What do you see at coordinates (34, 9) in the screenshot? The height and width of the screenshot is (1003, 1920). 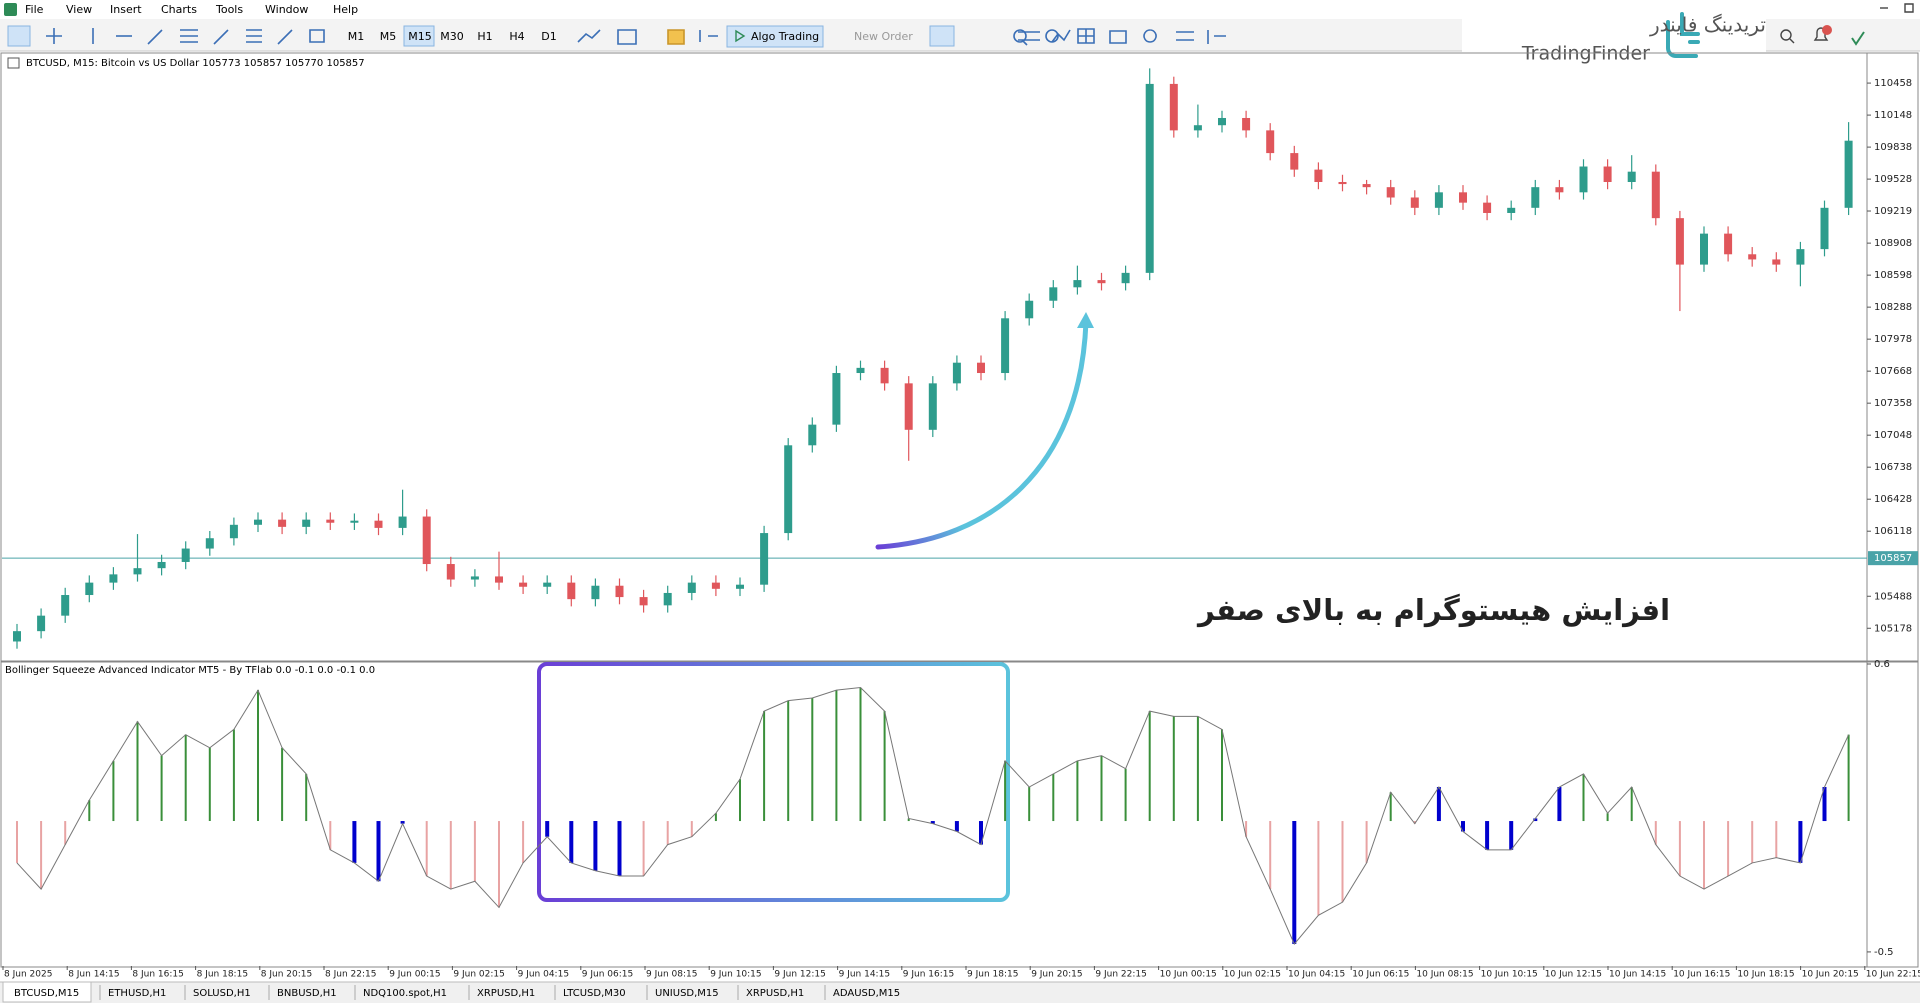 I see `menu-item: File` at bounding box center [34, 9].